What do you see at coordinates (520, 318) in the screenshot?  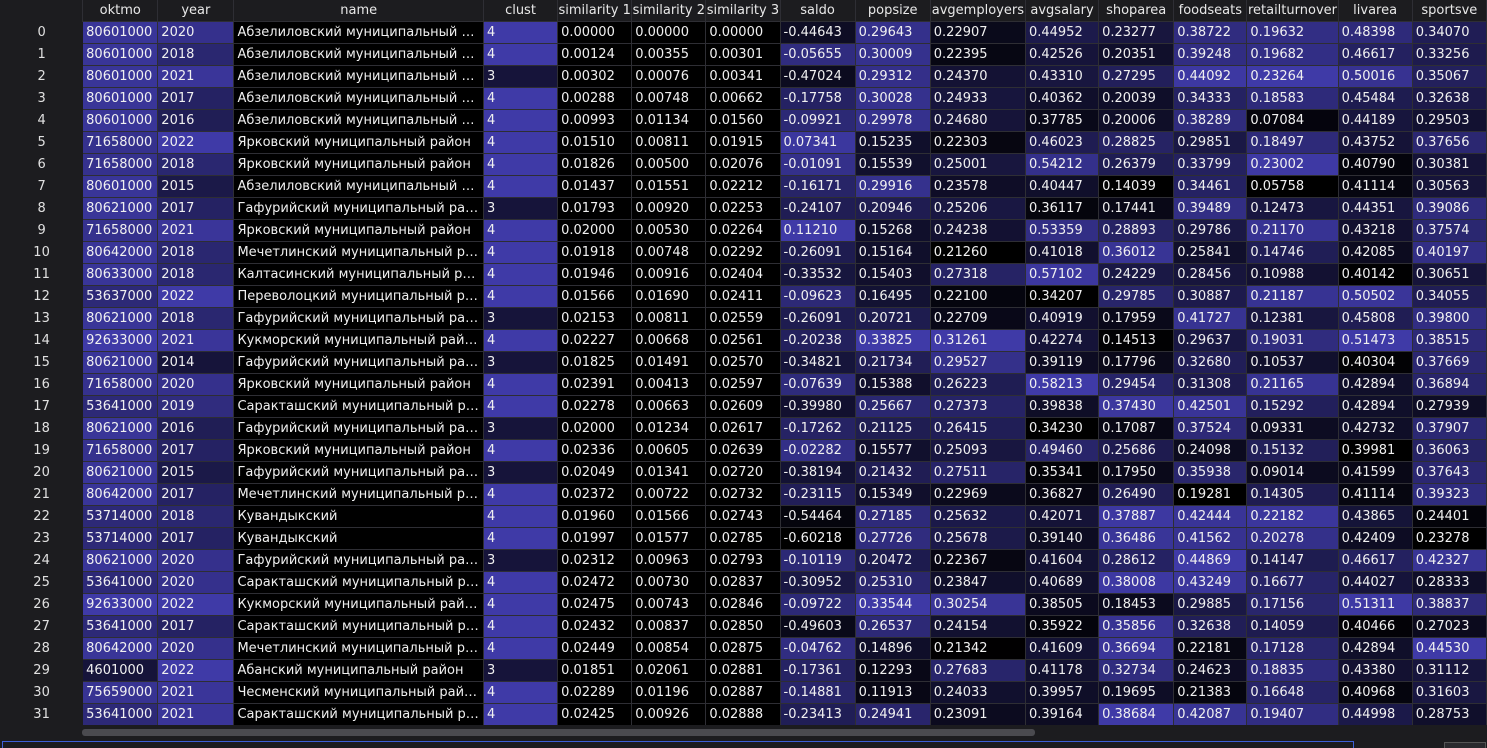 I see `cell-clust: 3` at bounding box center [520, 318].